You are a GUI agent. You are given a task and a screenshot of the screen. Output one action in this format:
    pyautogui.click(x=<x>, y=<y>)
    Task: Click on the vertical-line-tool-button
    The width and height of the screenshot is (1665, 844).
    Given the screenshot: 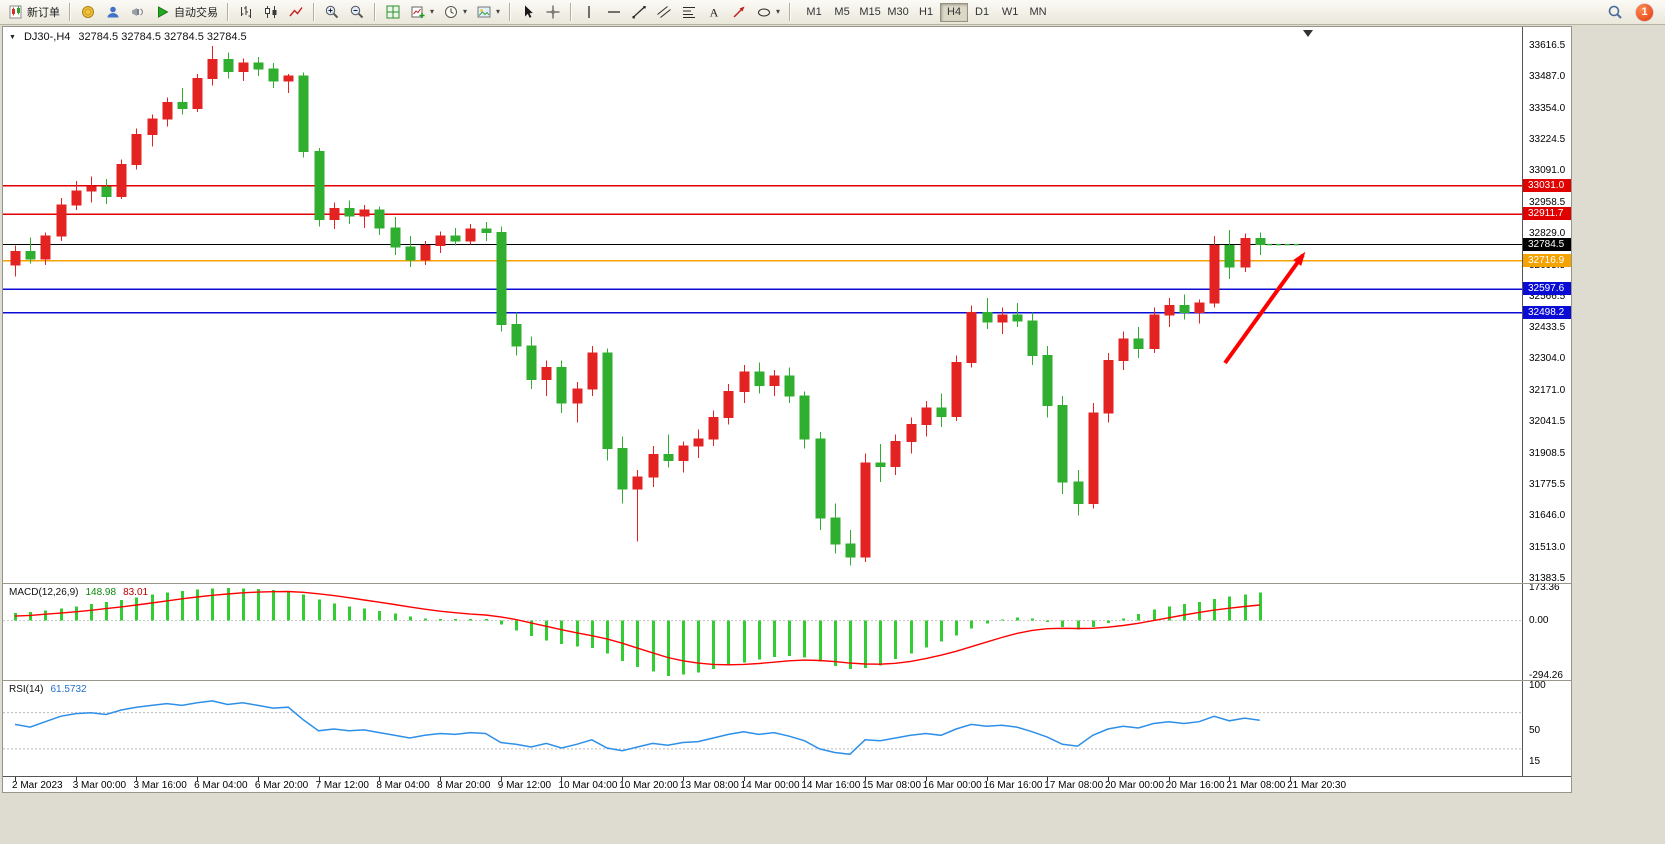 What is the action you would take?
    pyautogui.click(x=589, y=12)
    